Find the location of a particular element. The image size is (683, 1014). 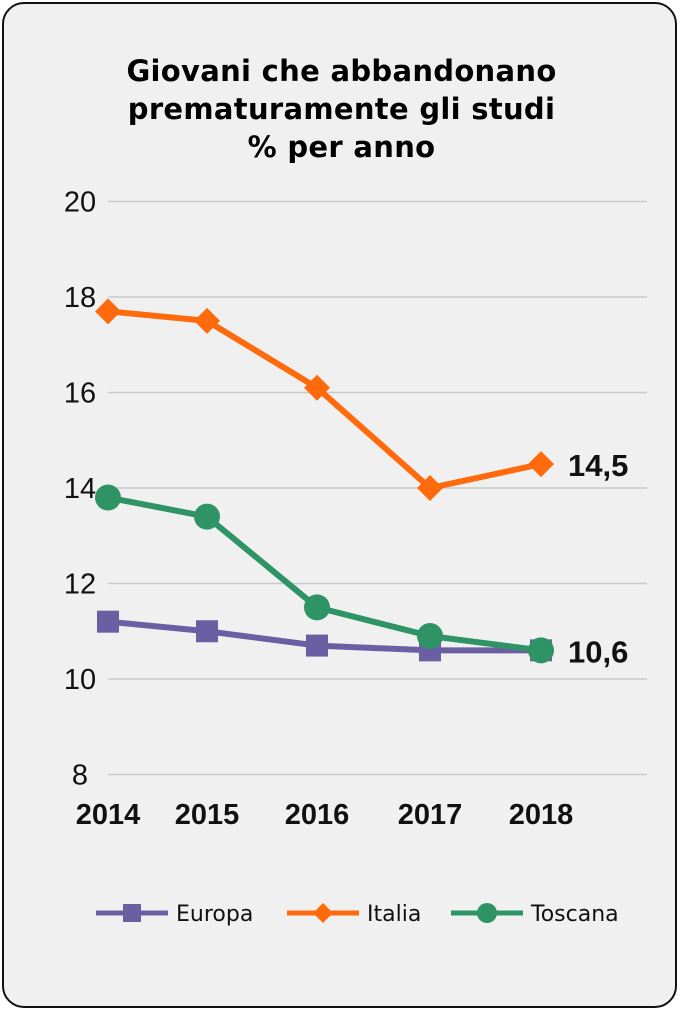

legend-label: Italia is located at coordinates (394, 914).